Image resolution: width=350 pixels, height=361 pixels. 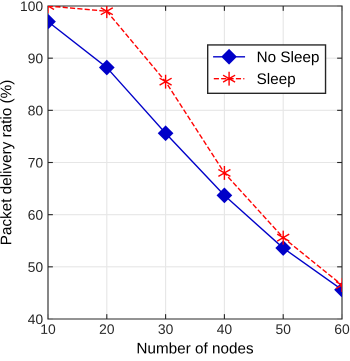 I want to click on y-tick-label: 90, so click(x=35, y=59).